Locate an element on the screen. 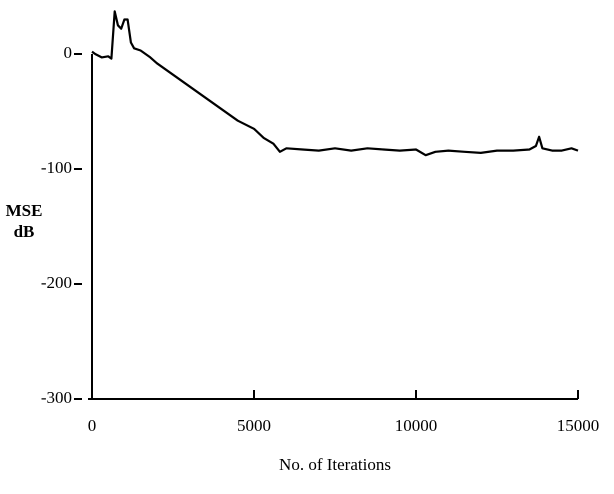 The height and width of the screenshot is (494, 614). y-tick-label: -100 is located at coordinates (56, 167).